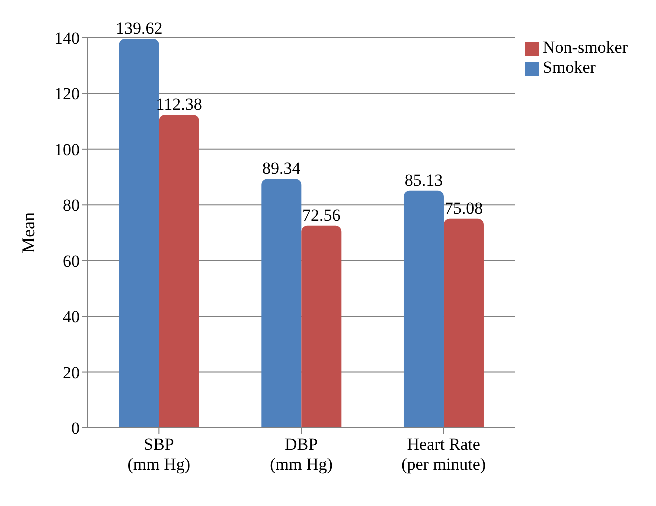 The width and height of the screenshot is (656, 506). Describe the element at coordinates (28, 233) in the screenshot. I see `y-axis-title: Mean` at that location.